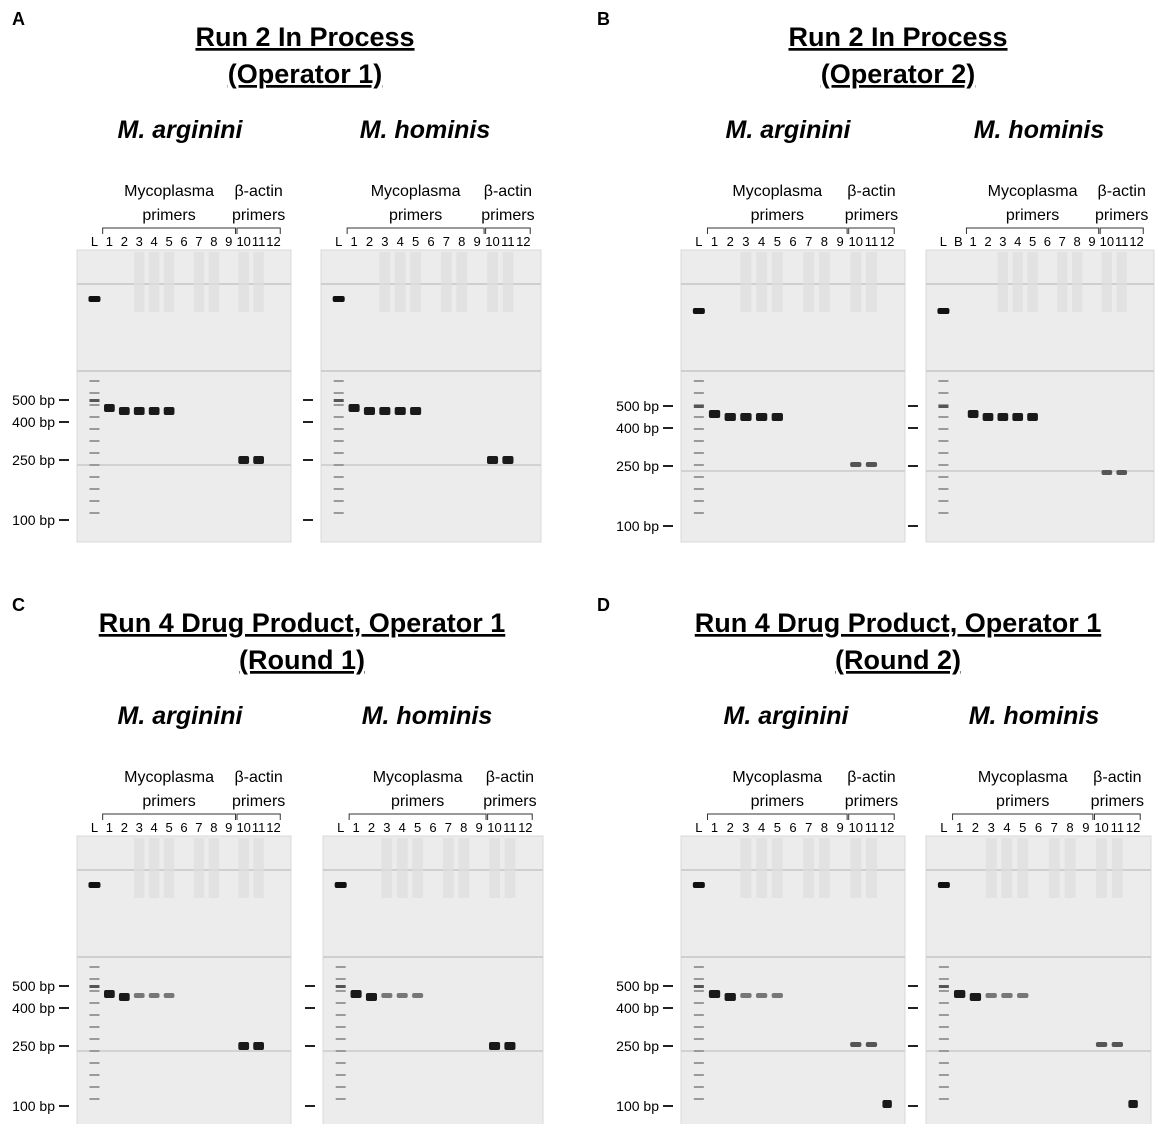 This screenshot has height=1124, width=1157. I want to click on panel-title-line: Run 2 In Process, so click(304, 37).